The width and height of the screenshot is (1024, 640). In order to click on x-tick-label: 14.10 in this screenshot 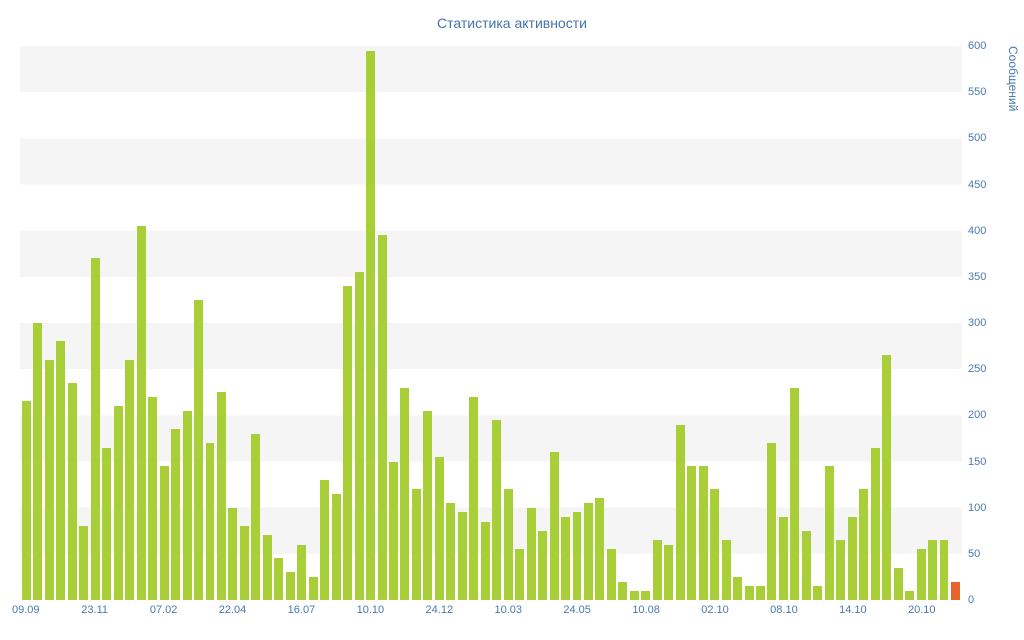, I will do `click(853, 610)`.